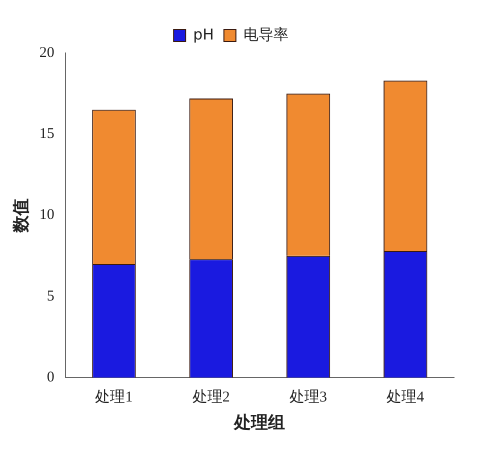 The image size is (486, 450). I want to click on y-tick-label: 20, so click(46, 52).